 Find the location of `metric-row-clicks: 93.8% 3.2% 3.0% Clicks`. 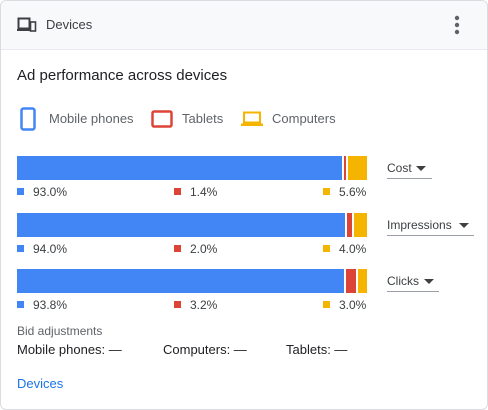

metric-row-clicks: 93.8% 3.2% 3.0% Clicks is located at coordinates (247, 290).